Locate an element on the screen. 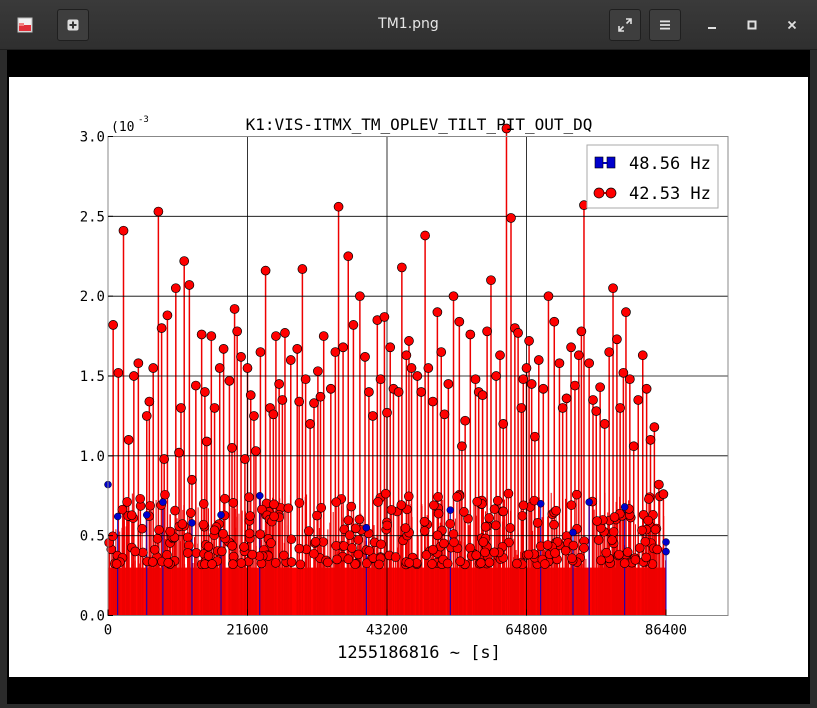 This screenshot has height=708, width=817. menu-button is located at coordinates (665, 25).